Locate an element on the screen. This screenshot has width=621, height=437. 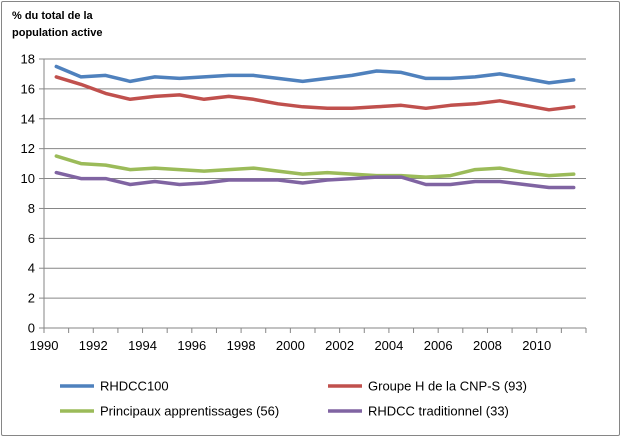
x-tick-label: 2004 is located at coordinates (388, 345).